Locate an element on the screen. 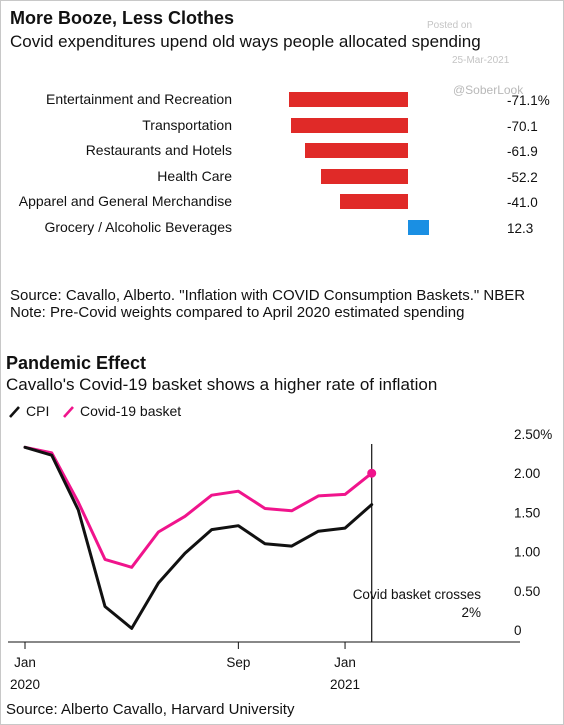 The width and height of the screenshot is (564, 725). bar-value-label: -71.1% is located at coordinates (528, 100).